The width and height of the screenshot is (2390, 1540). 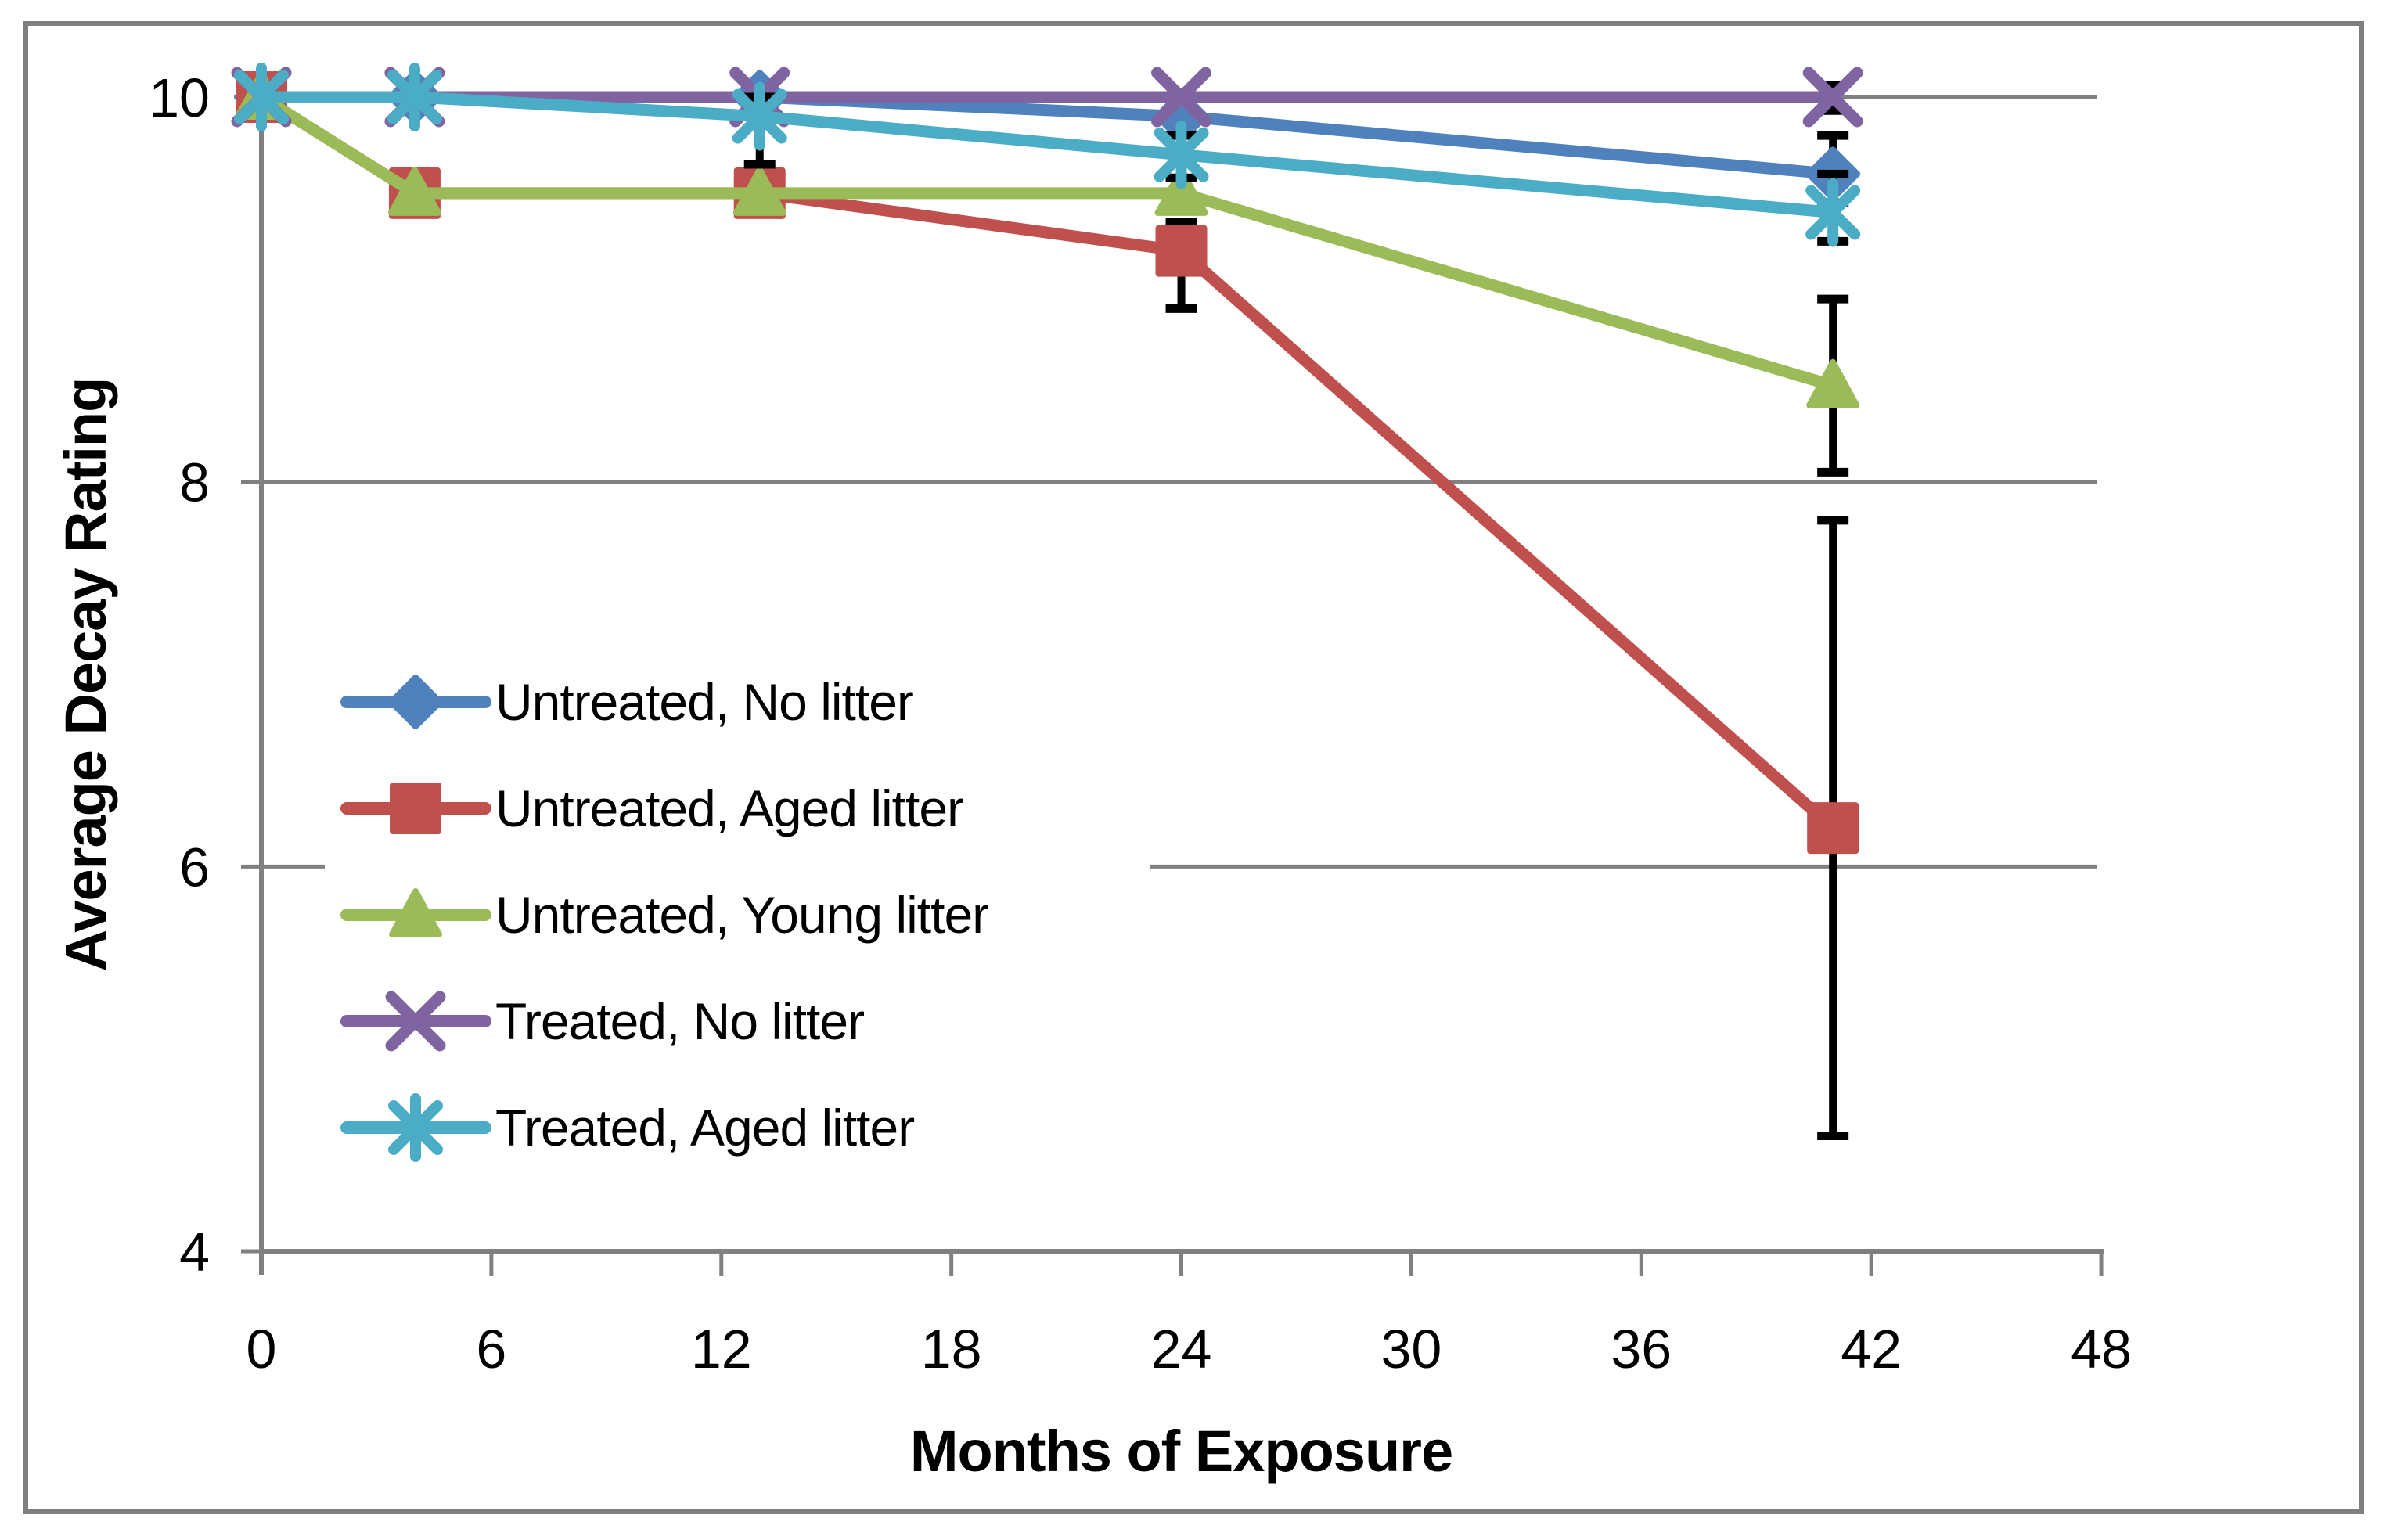 What do you see at coordinates (261, 97) in the screenshot?
I see `marker-asterisk-pt0` at bounding box center [261, 97].